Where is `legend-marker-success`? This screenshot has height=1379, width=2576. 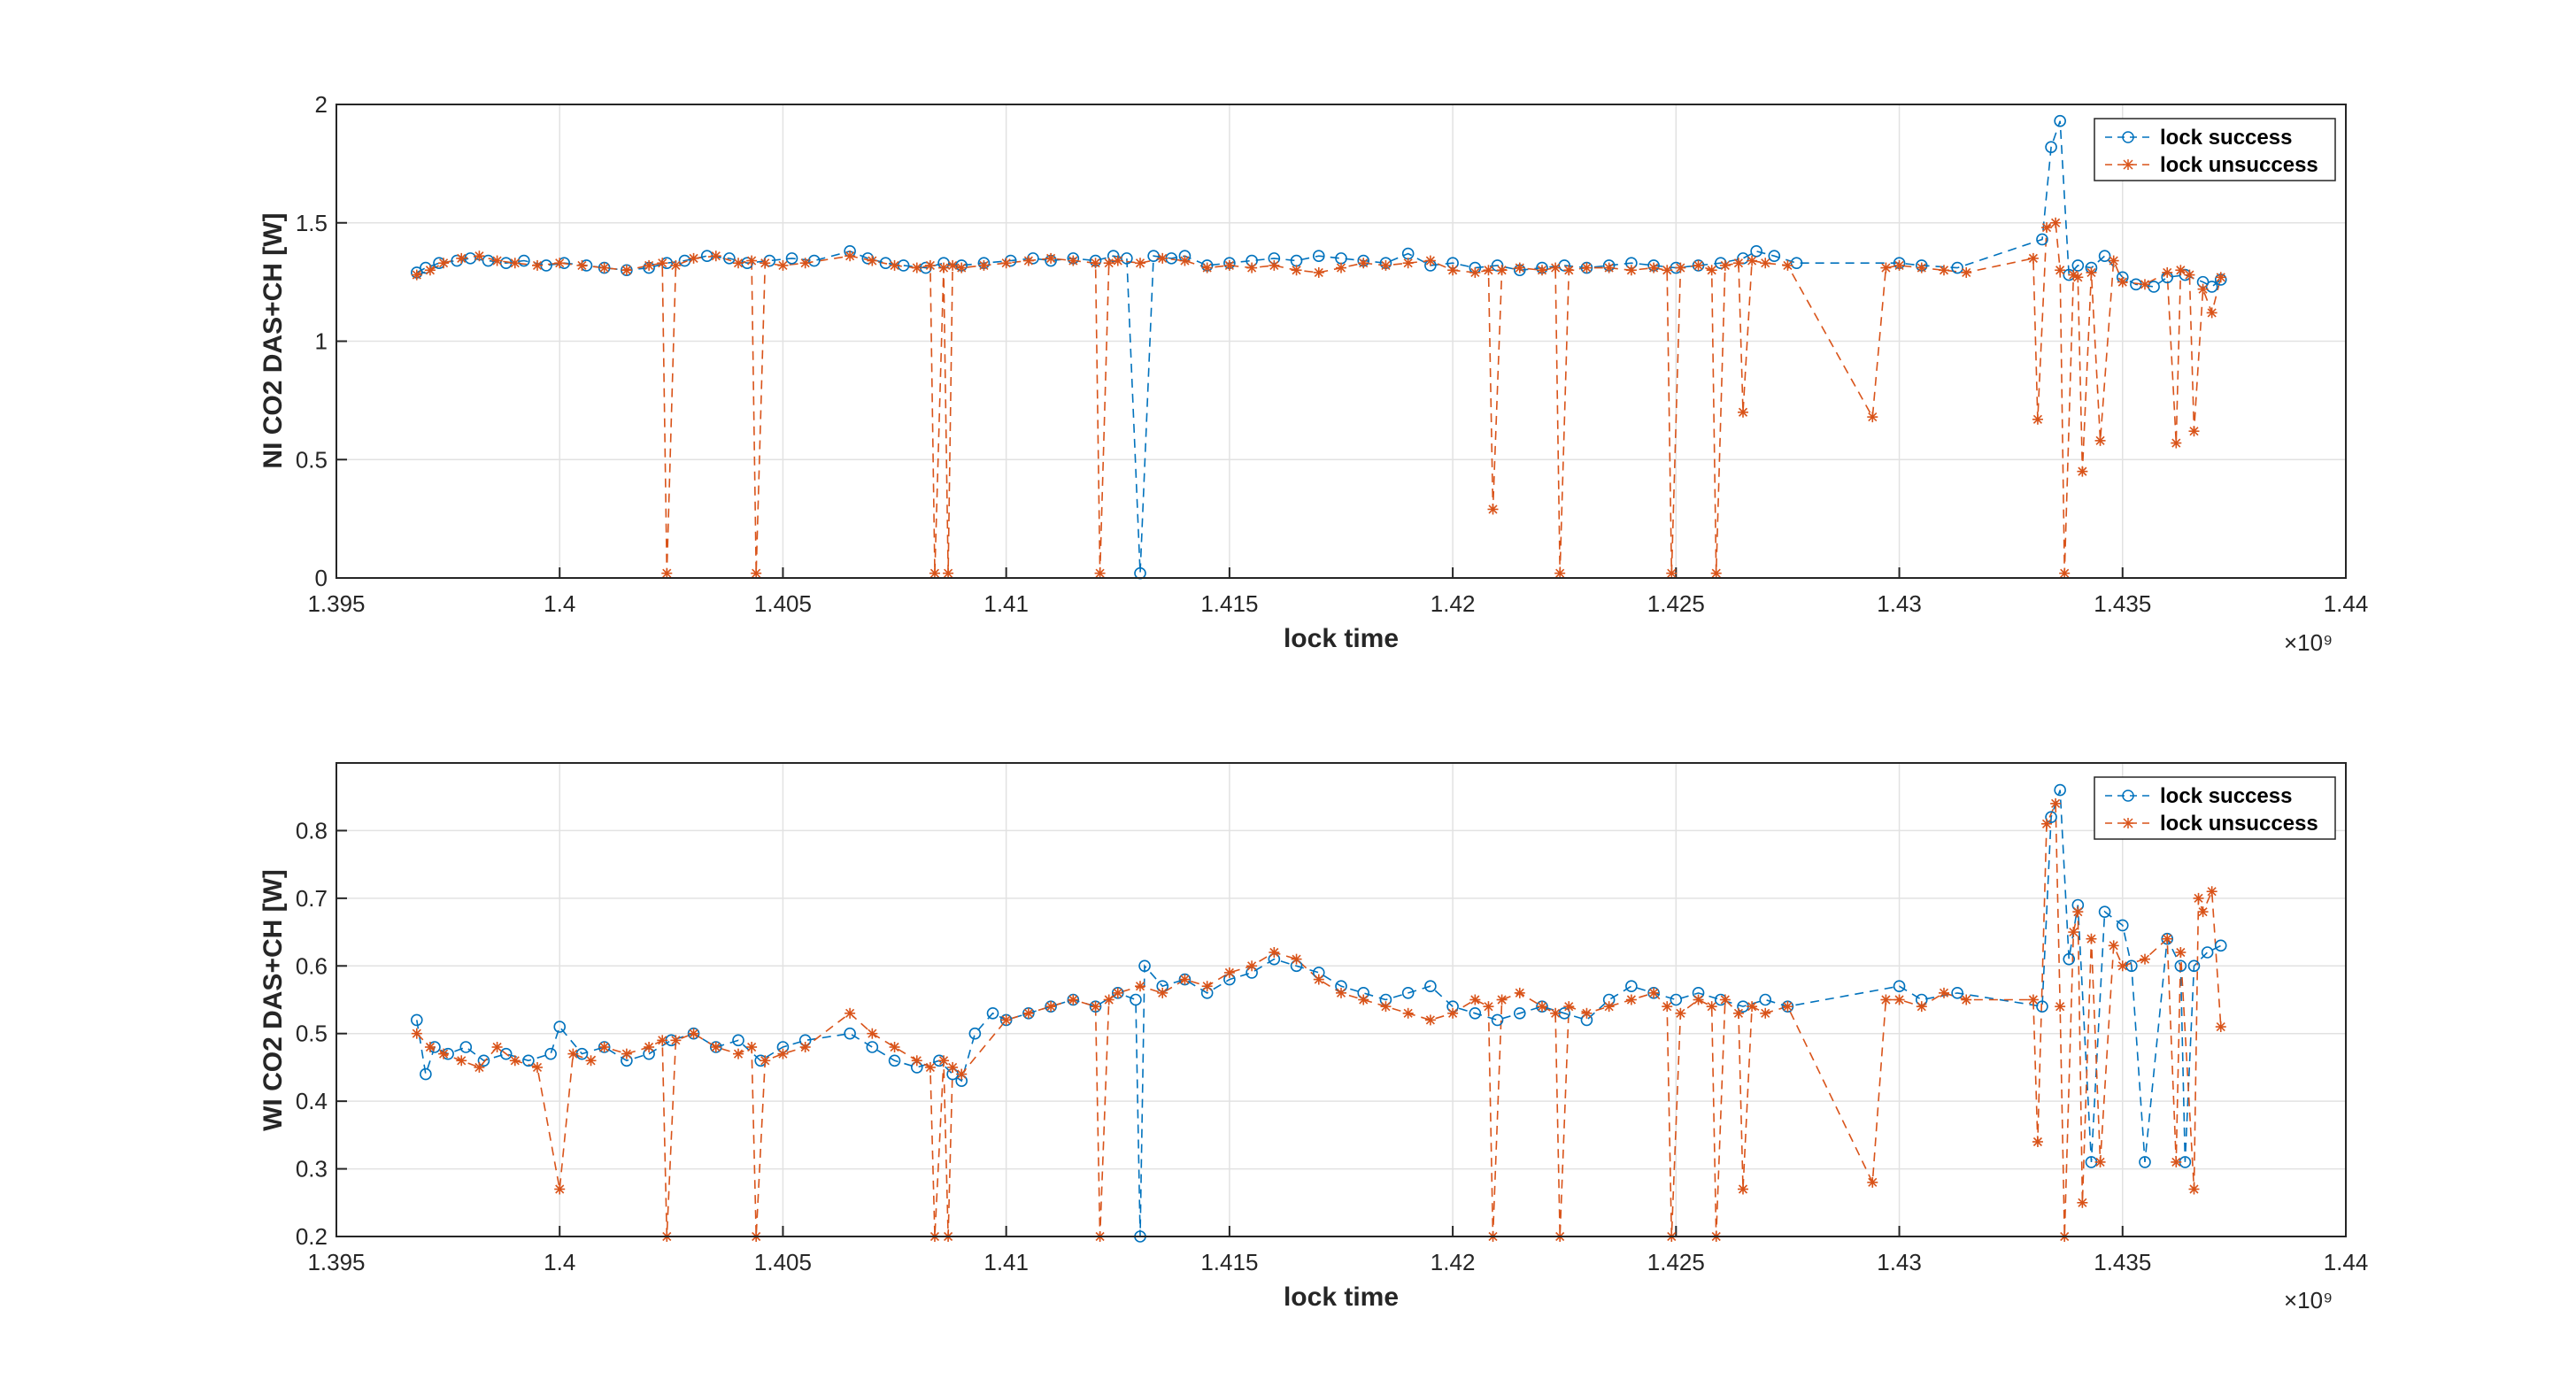
legend-marker-success is located at coordinates (2128, 796).